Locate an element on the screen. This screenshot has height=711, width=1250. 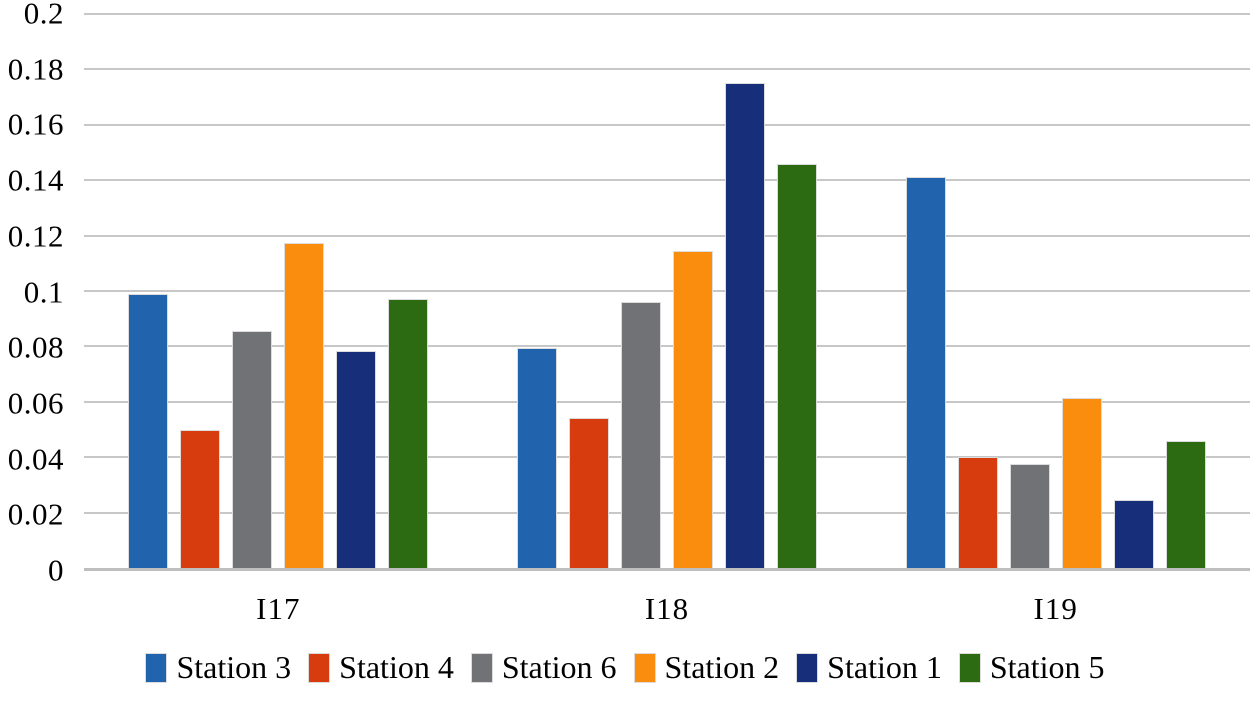
bar-station-5-i18 is located at coordinates (797, 365).